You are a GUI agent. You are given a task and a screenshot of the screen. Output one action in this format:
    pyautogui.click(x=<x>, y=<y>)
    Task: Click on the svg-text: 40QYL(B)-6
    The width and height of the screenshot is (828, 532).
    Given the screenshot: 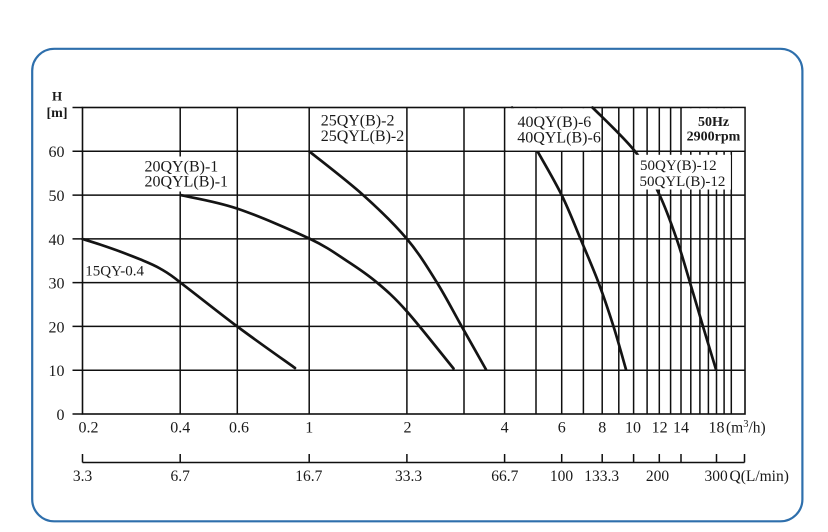 What is the action you would take?
    pyautogui.click(x=559, y=137)
    